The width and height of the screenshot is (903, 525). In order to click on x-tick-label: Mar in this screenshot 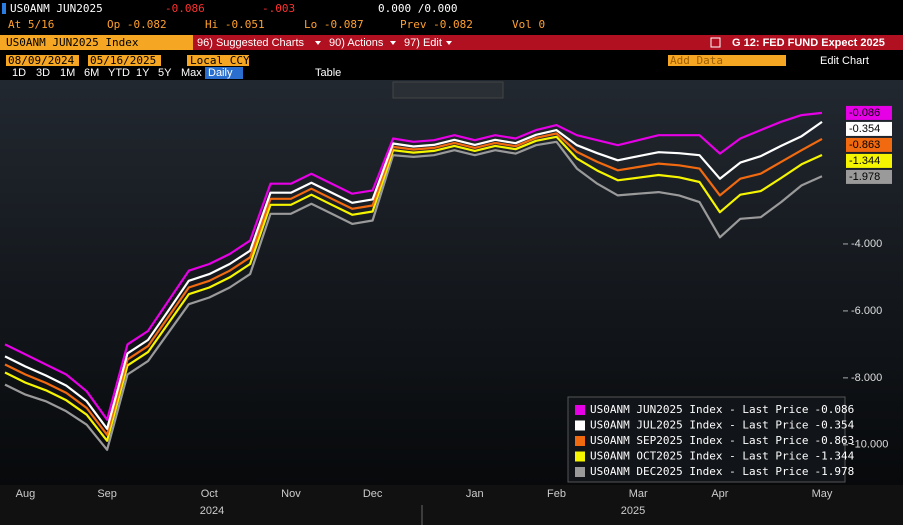, I will do `click(638, 494)`.